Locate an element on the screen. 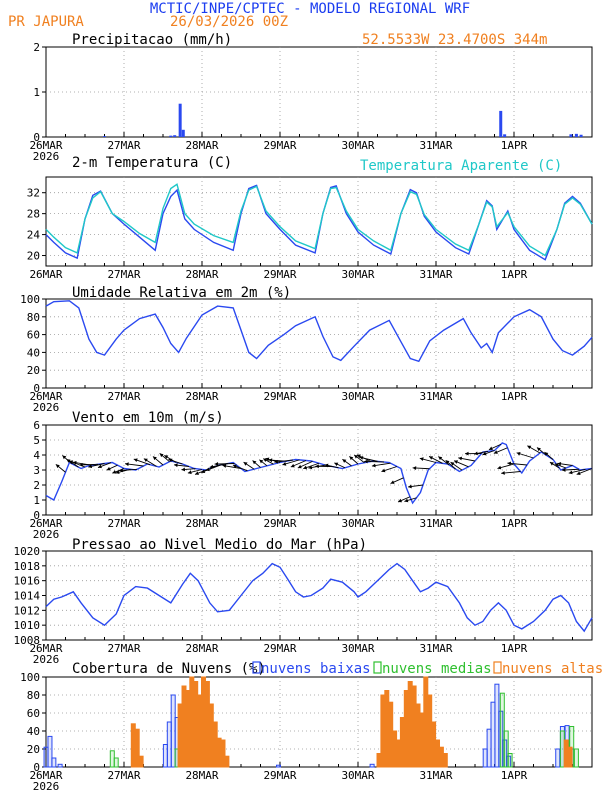 The image size is (612, 792). mid-cloud-legend-label: nuvens medias is located at coordinates (437, 669).